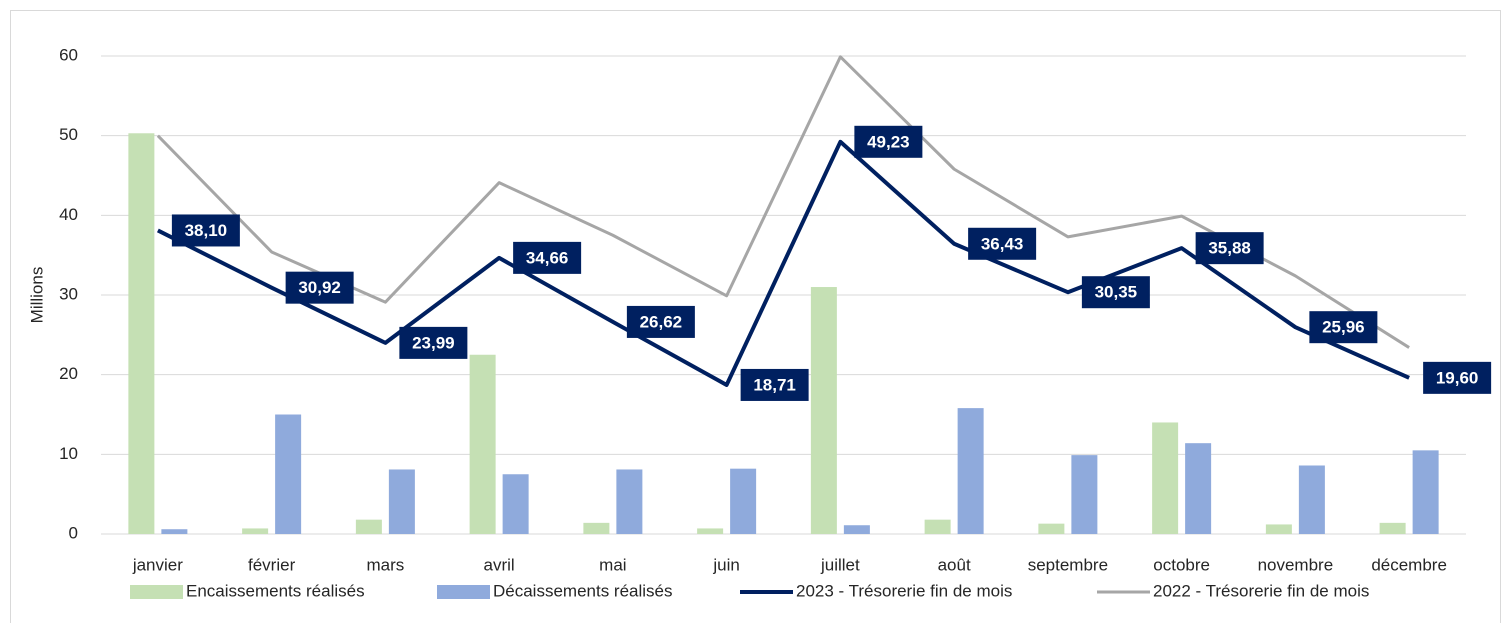  I want to click on y-tick-label: 20, so click(68, 373).